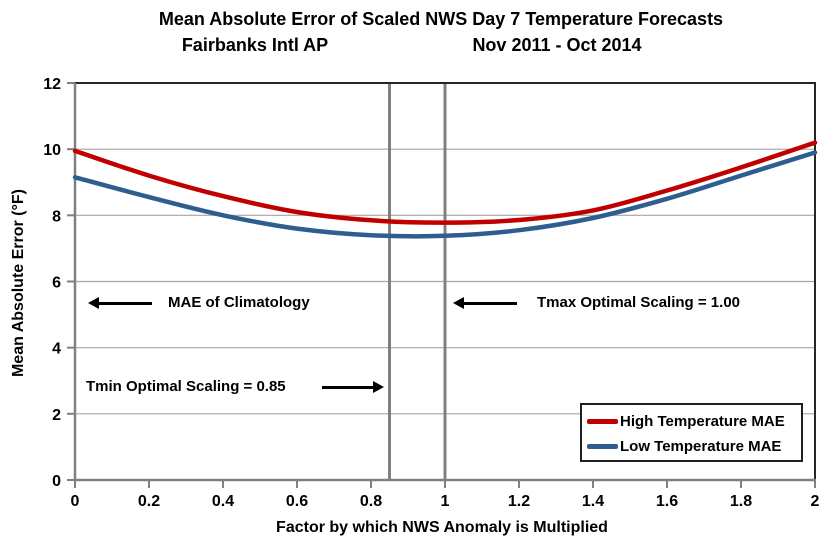  I want to click on right-arrow-icon, so click(353, 387).